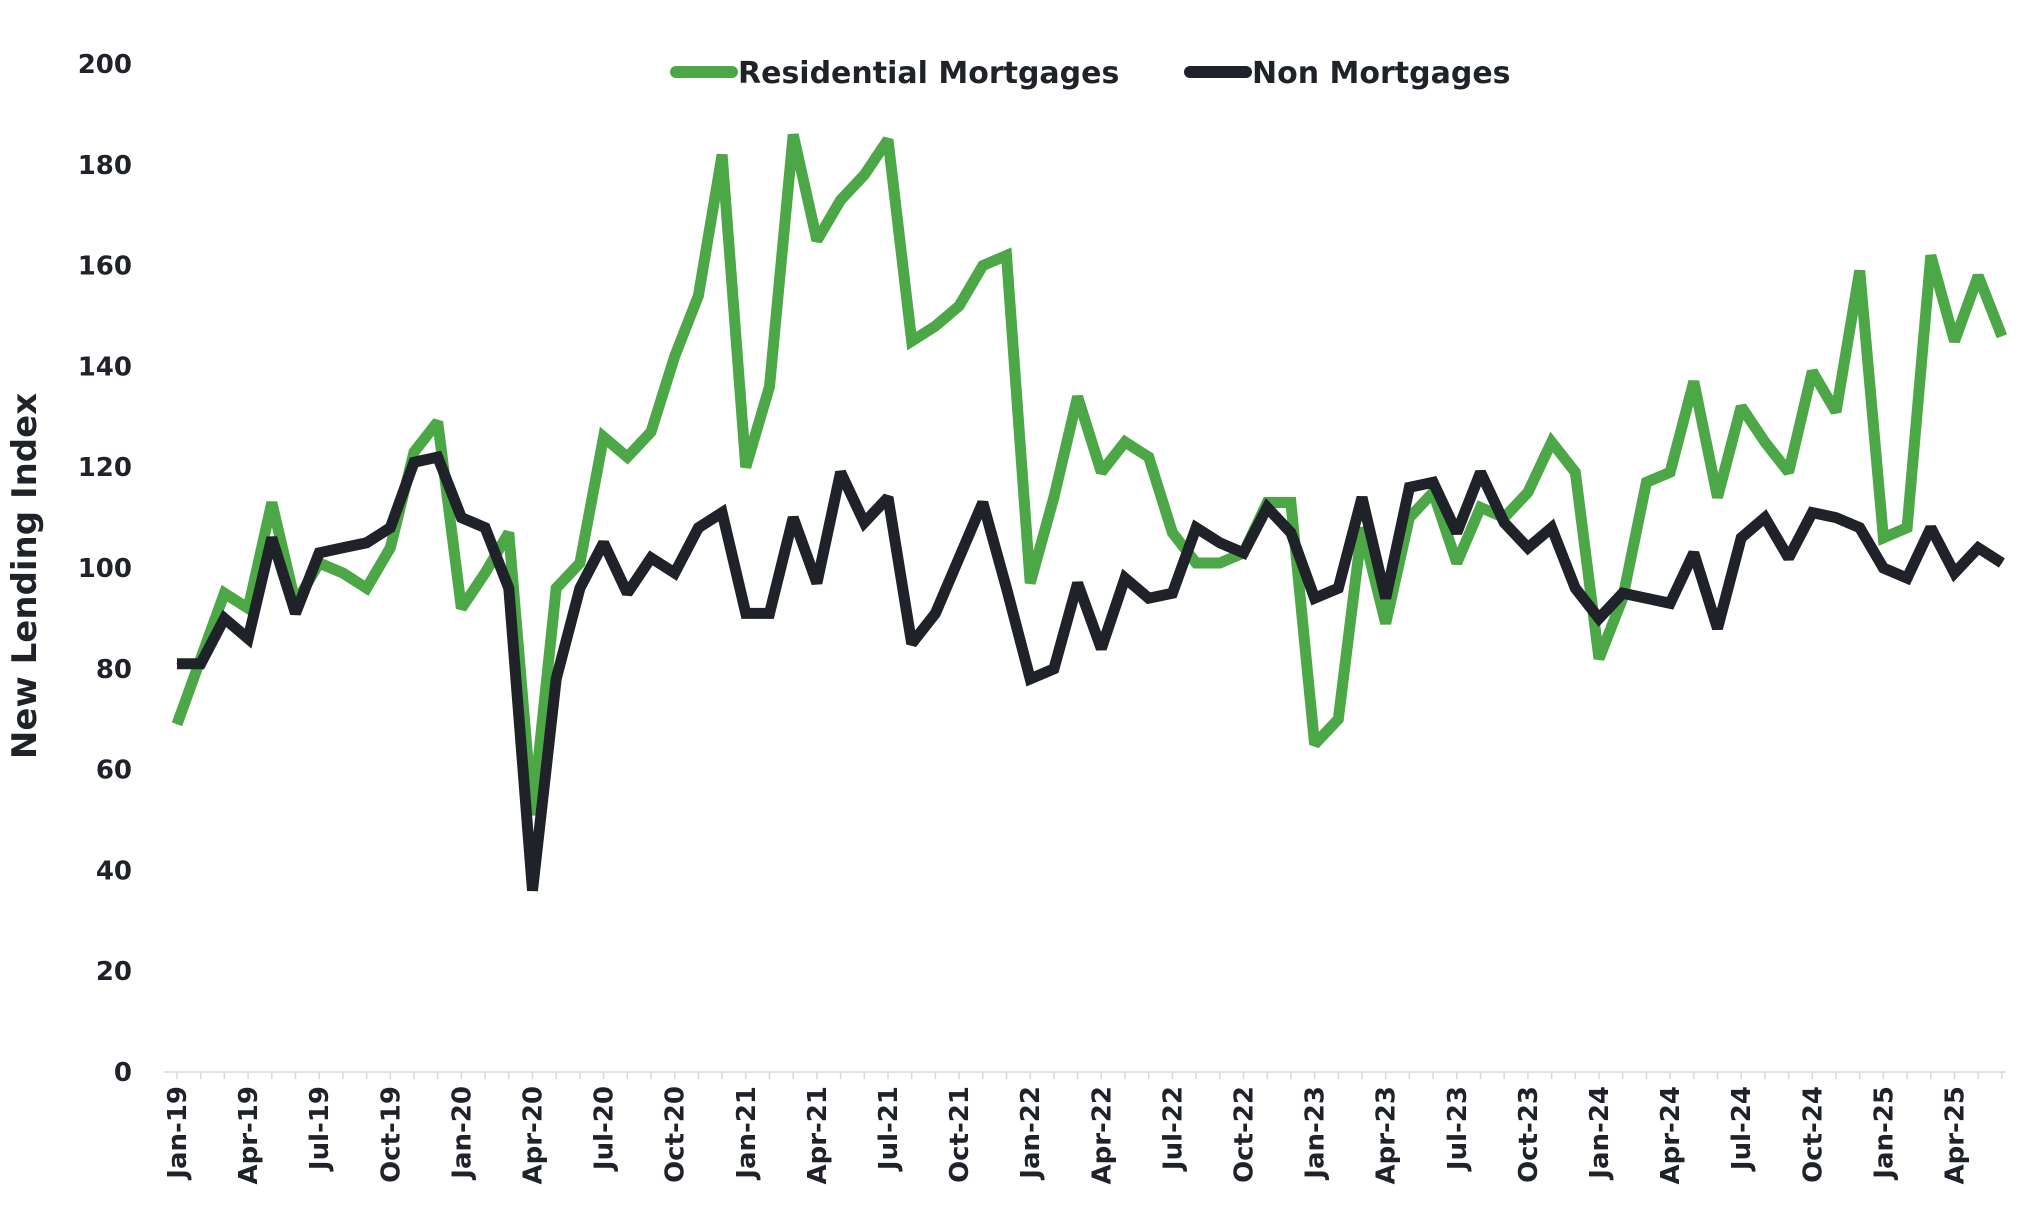 This screenshot has width=2029, height=1210. Describe the element at coordinates (249, 1135) in the screenshot. I see `x-tick-label: Apr-19` at that location.